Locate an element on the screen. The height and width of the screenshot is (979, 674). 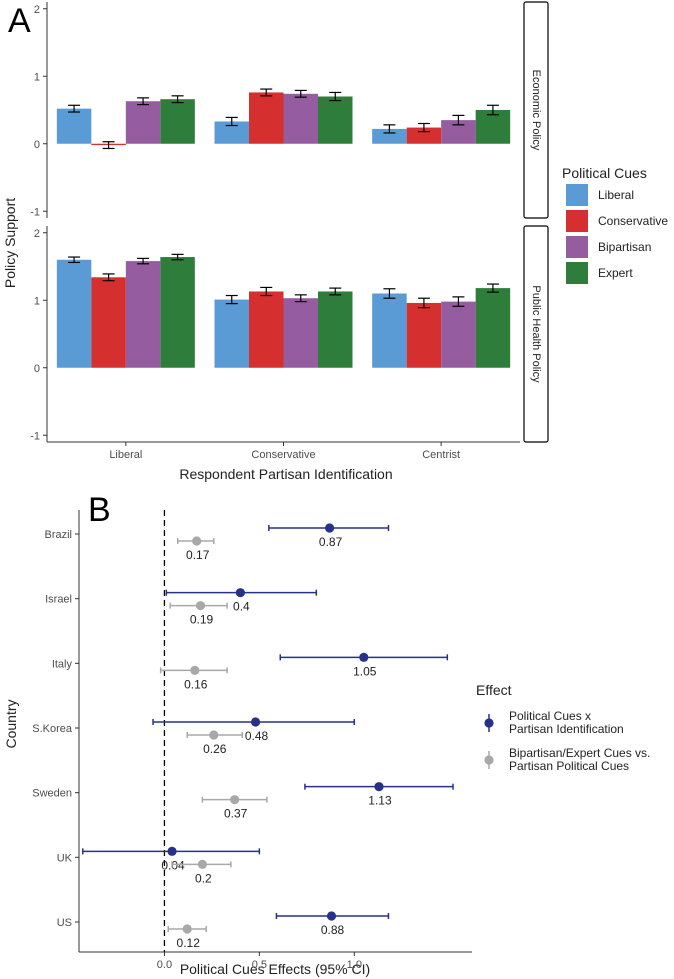
bar-economic-policy-liberal-liberal is located at coordinates (74, 126).